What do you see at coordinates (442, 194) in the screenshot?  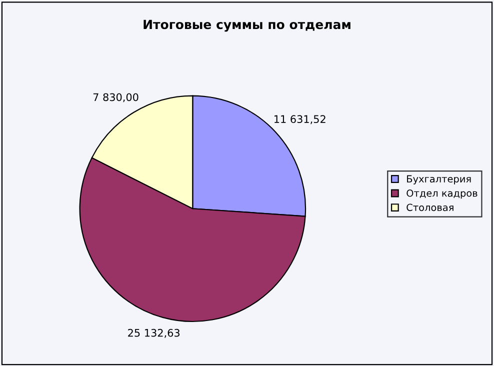 I see `legend-label: Отдел кадров` at bounding box center [442, 194].